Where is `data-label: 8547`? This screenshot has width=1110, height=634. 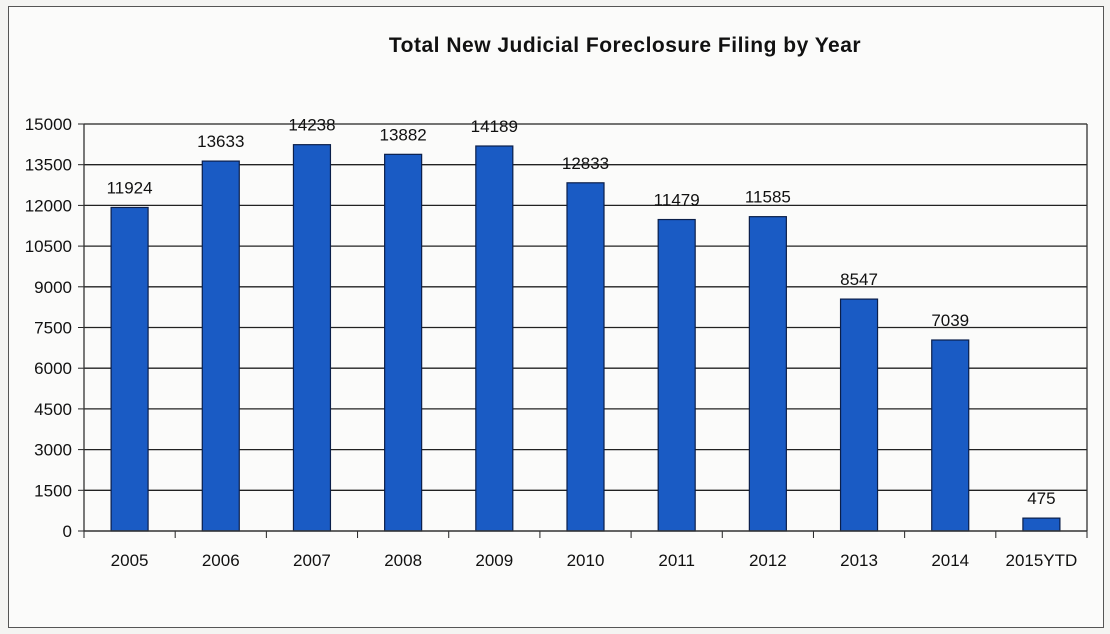
data-label: 8547 is located at coordinates (859, 279).